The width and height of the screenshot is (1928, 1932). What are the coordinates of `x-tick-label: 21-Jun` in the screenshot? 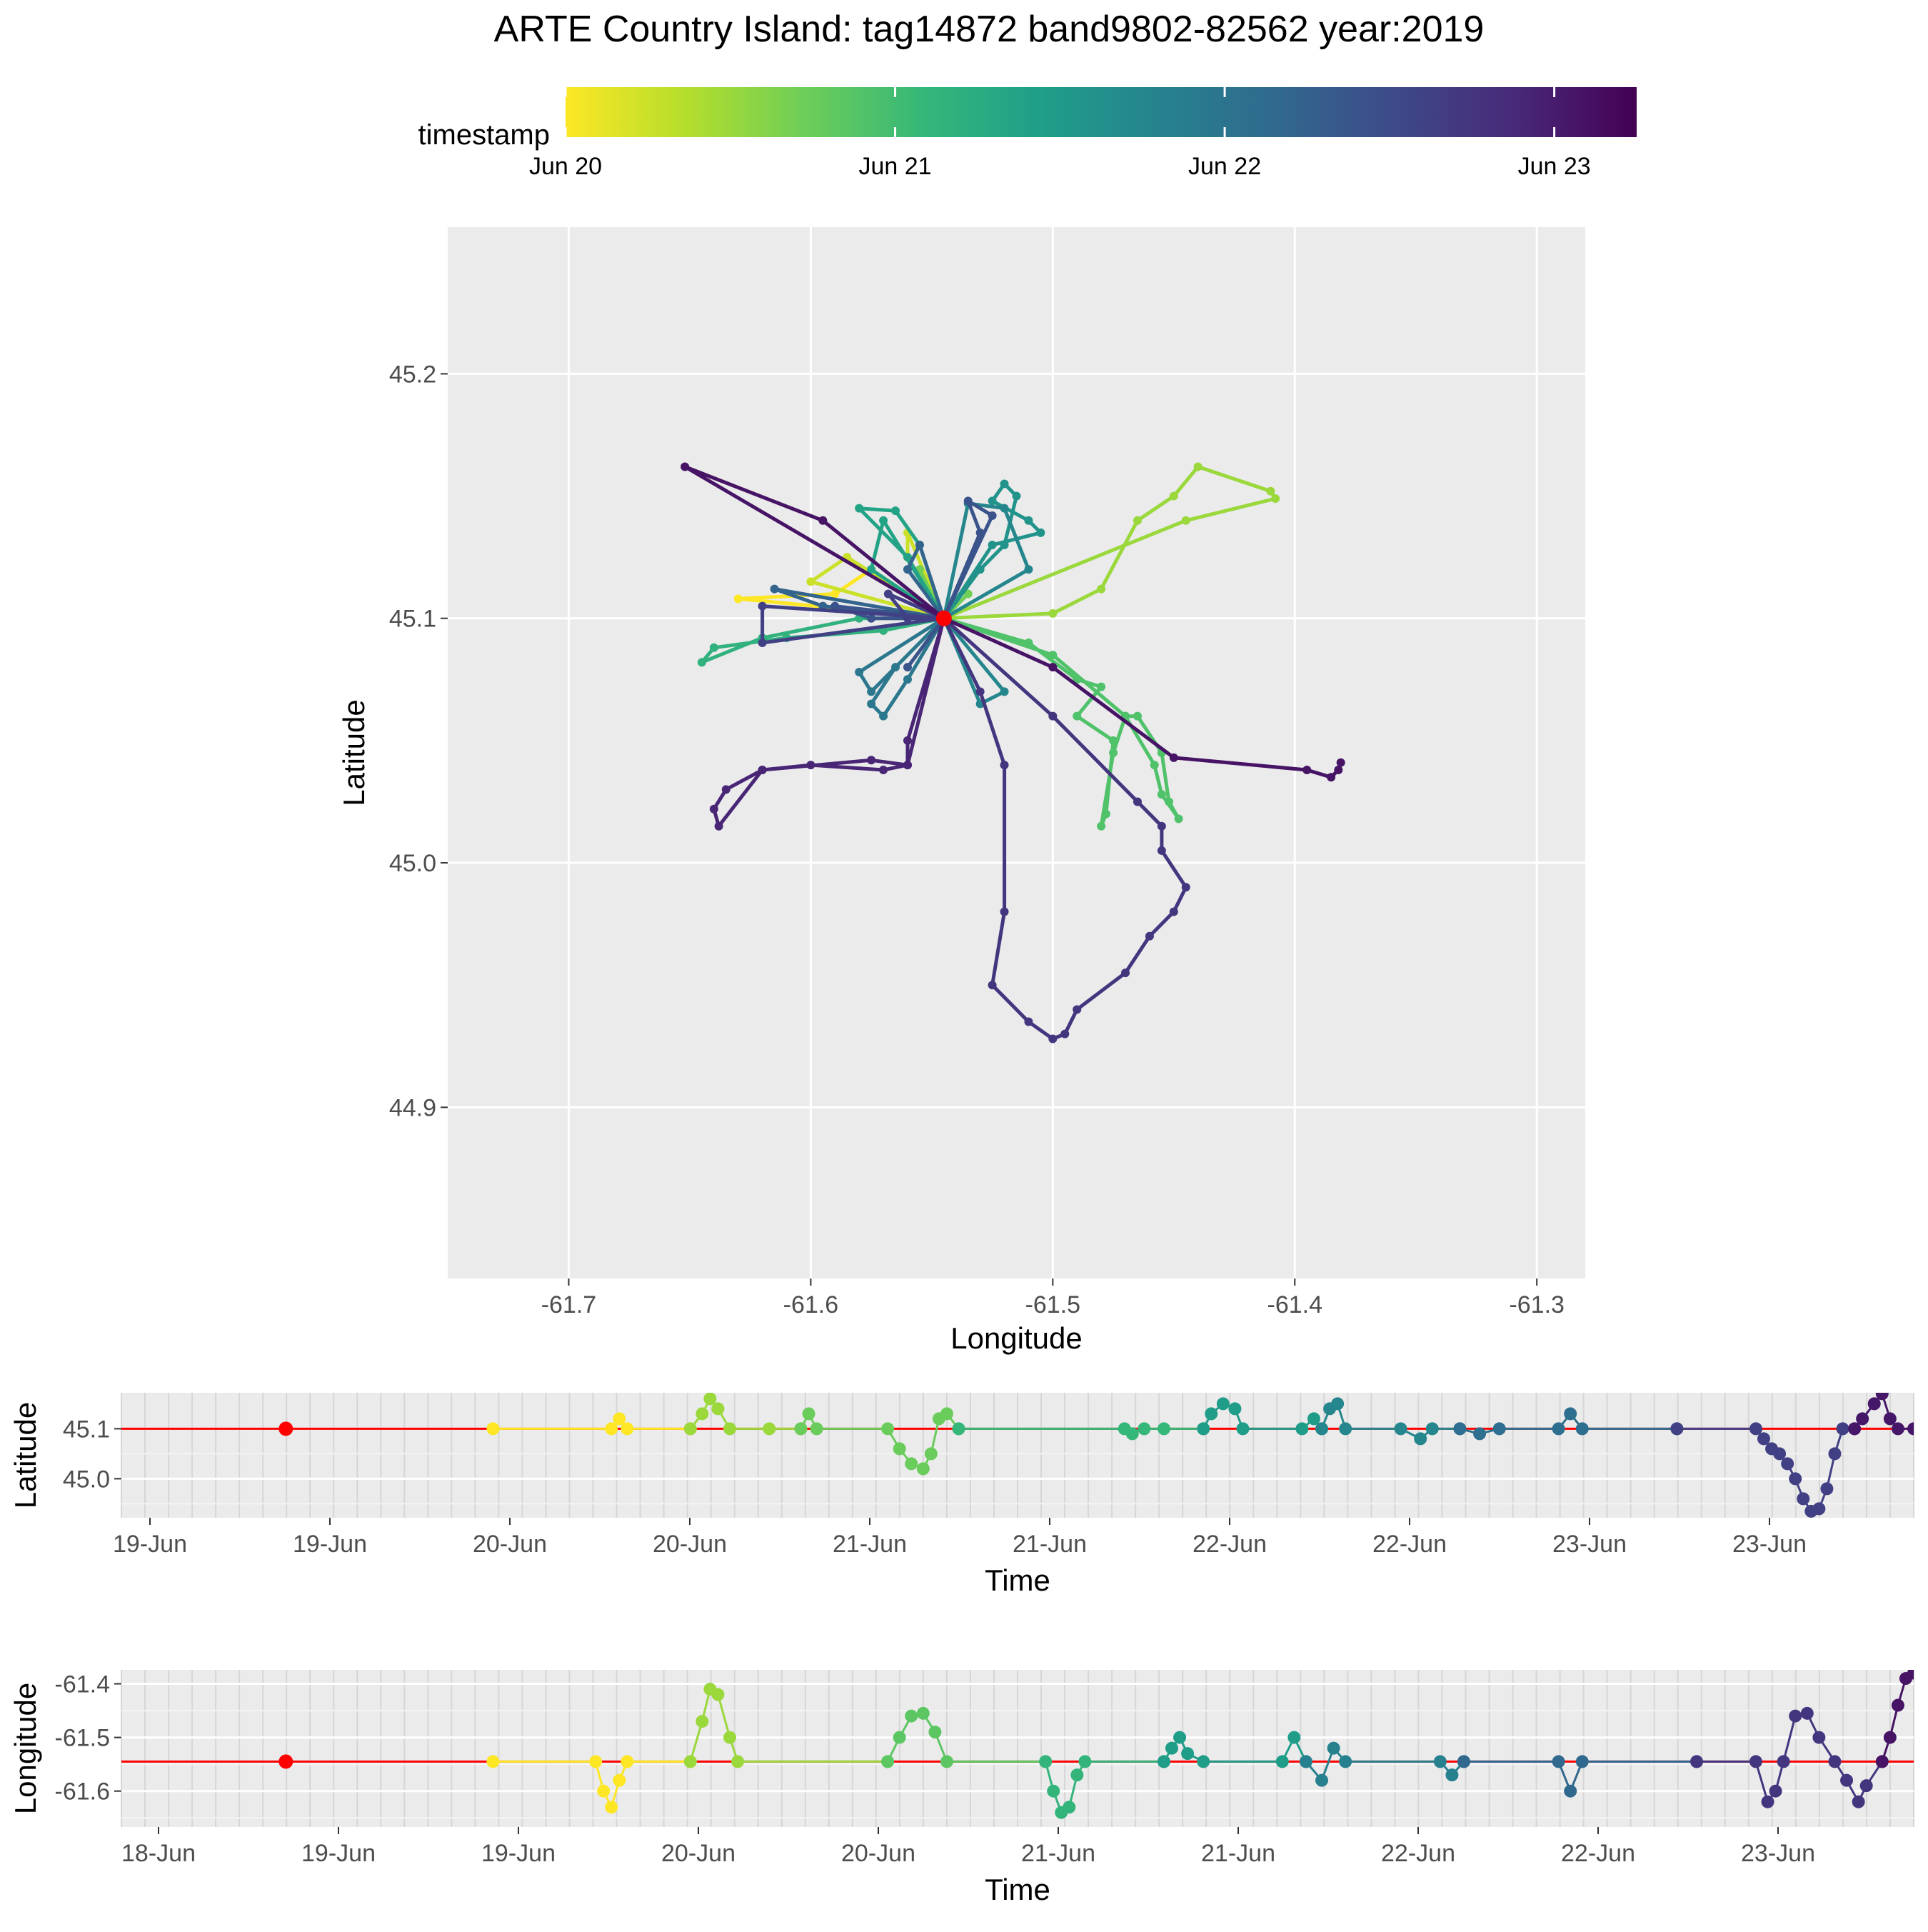 It's located at (1050, 1544).